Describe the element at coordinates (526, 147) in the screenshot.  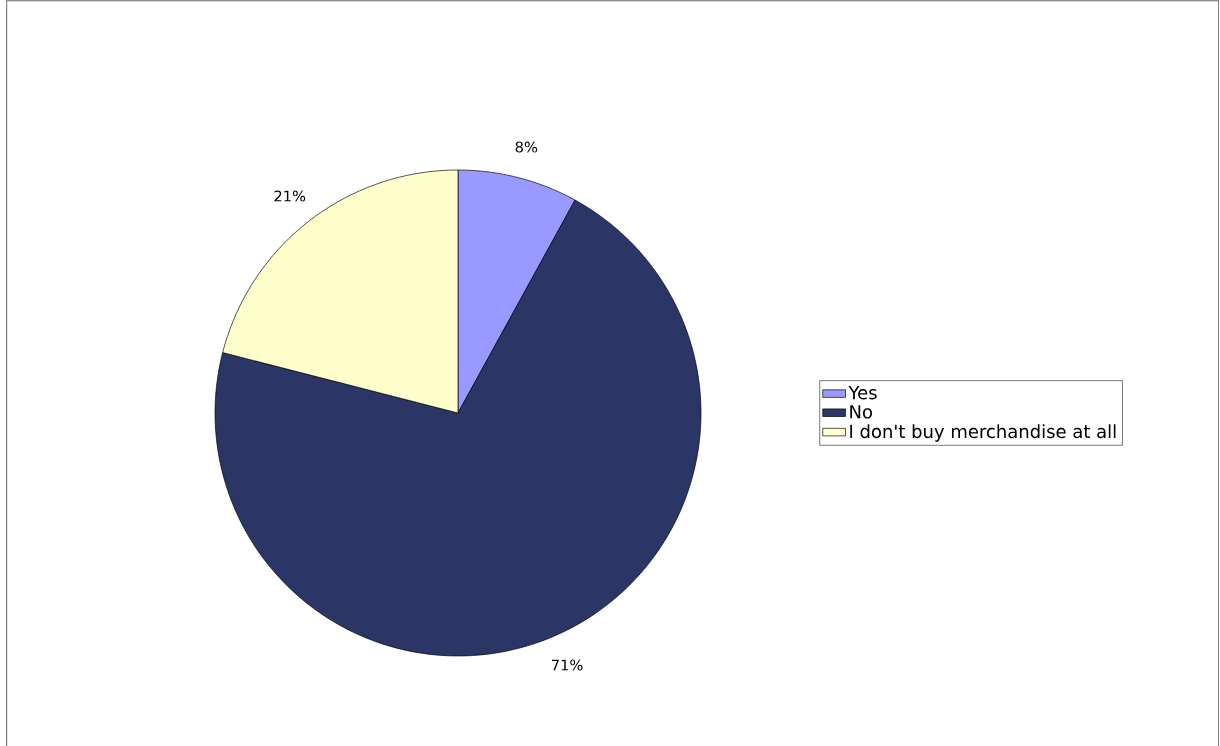
I see `data-label: 8%` at that location.